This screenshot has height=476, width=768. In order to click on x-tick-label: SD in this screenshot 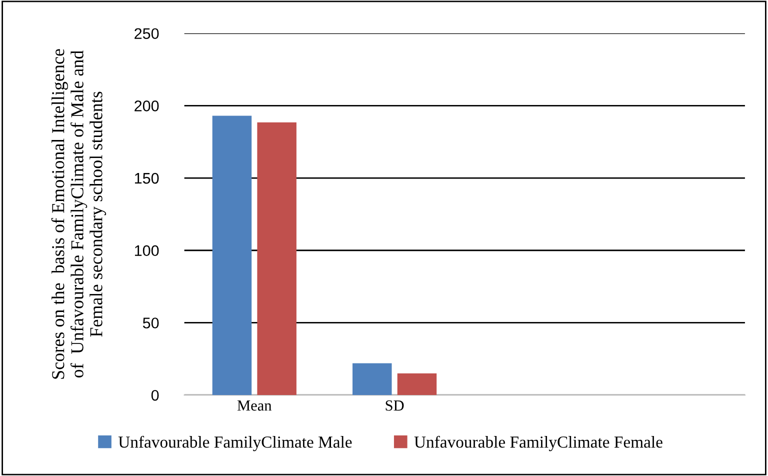, I will do `click(395, 405)`.